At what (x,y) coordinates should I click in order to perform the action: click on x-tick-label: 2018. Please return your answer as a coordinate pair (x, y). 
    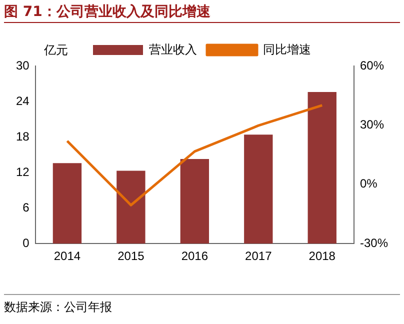
    Looking at the image, I should click on (322, 256).